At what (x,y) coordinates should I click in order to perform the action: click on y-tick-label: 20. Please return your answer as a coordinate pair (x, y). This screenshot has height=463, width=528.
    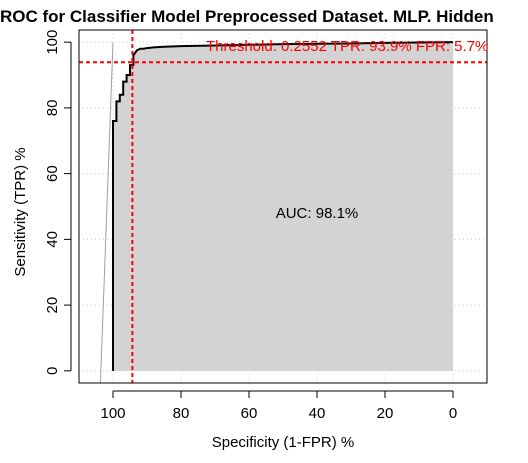
    Looking at the image, I should click on (52, 305).